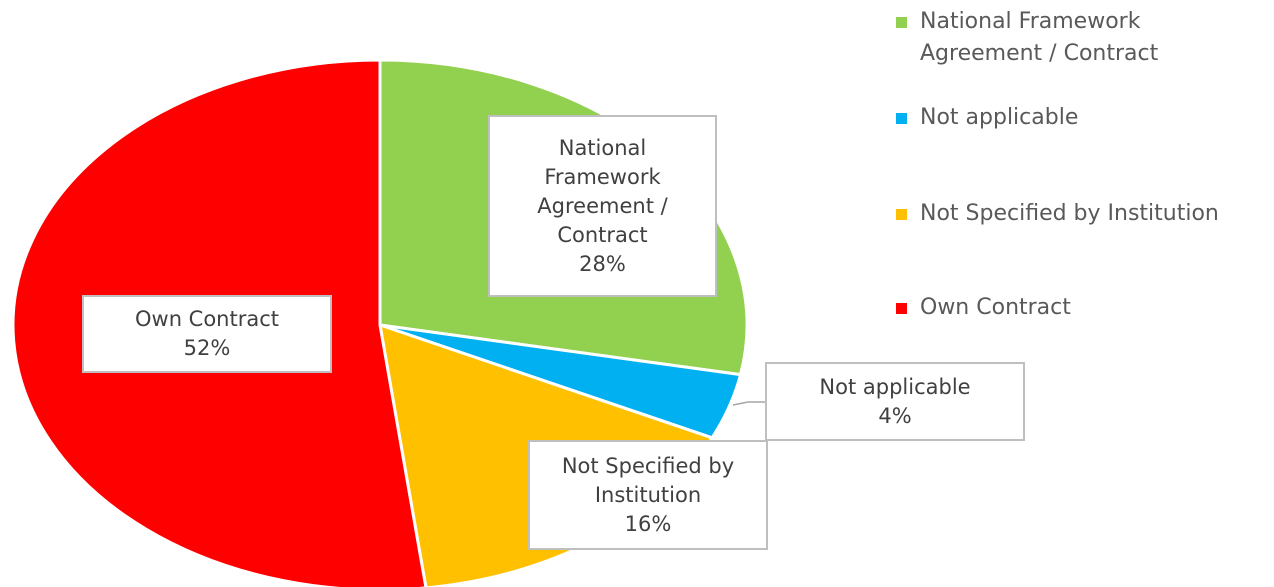 This screenshot has width=1274, height=587. Describe the element at coordinates (207, 319) in the screenshot. I see `label-category: Own Contract` at that location.